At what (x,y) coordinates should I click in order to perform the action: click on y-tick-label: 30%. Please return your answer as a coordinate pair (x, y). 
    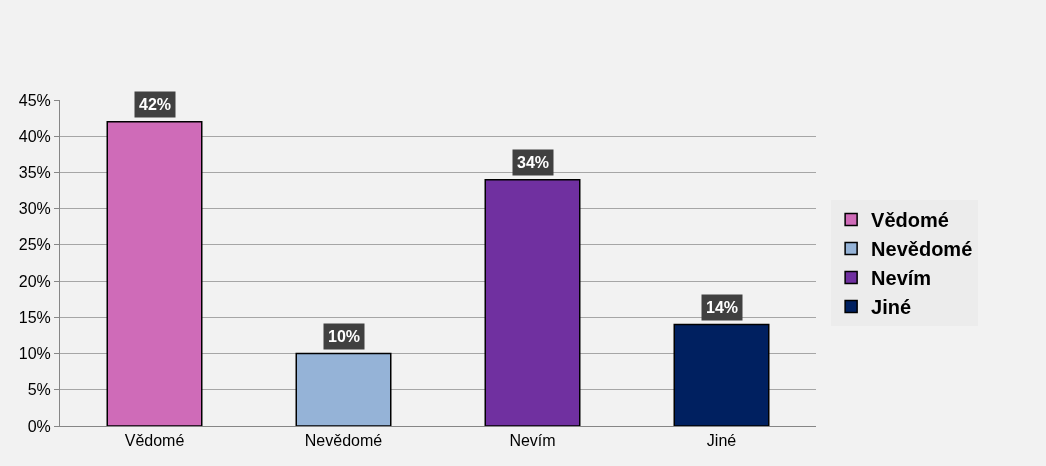
    Looking at the image, I should click on (34, 209).